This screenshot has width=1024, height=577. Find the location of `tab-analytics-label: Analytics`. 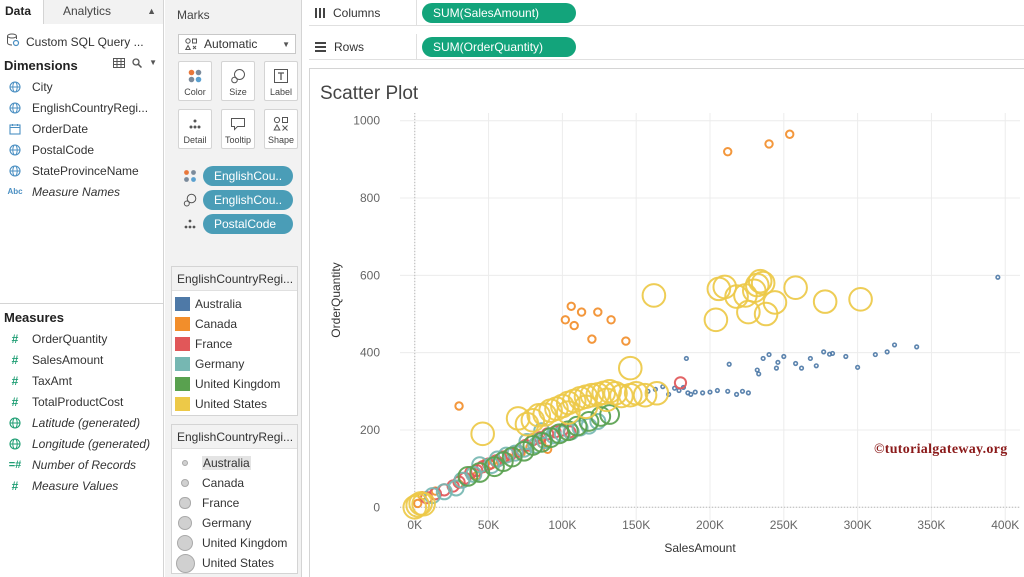

tab-analytics-label: Analytics is located at coordinates (87, 11).